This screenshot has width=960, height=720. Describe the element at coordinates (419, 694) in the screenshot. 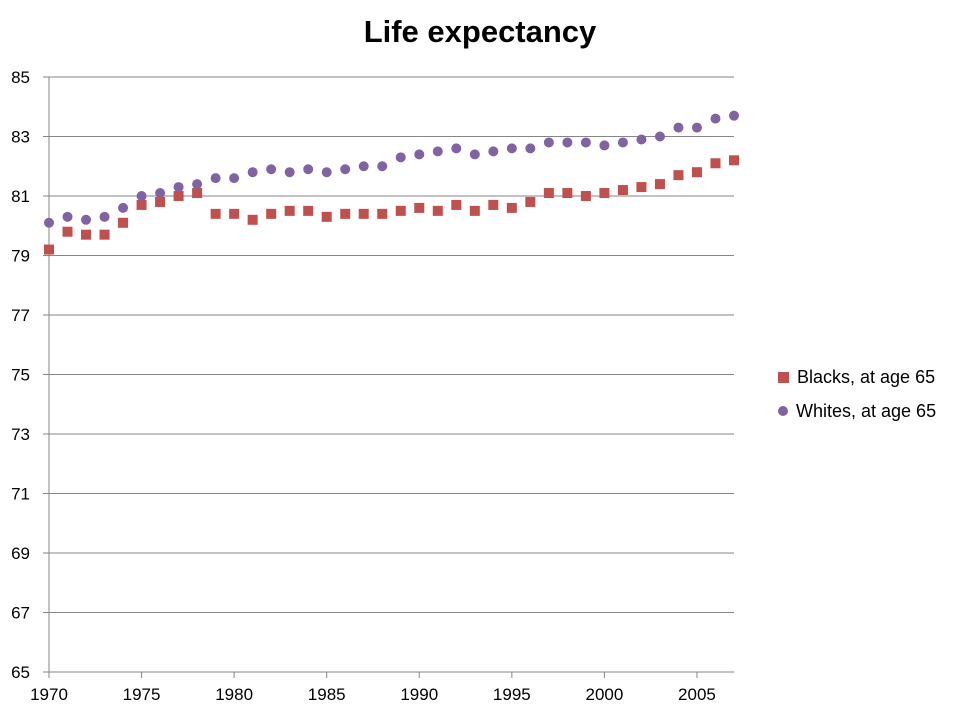

I see `x-tick-label: 1990` at that location.